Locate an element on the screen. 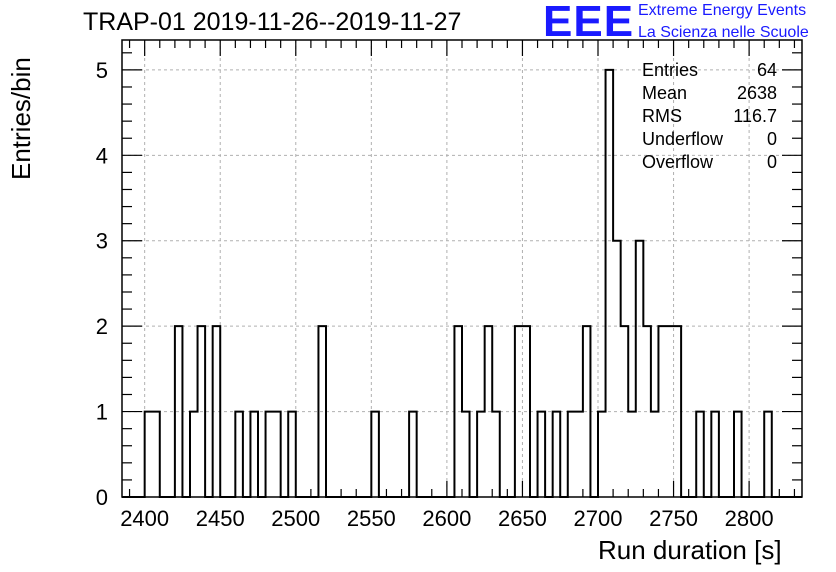 Image resolution: width=836 pixels, height=572 pixels. x-tick-label: 2600 is located at coordinates (446, 518).